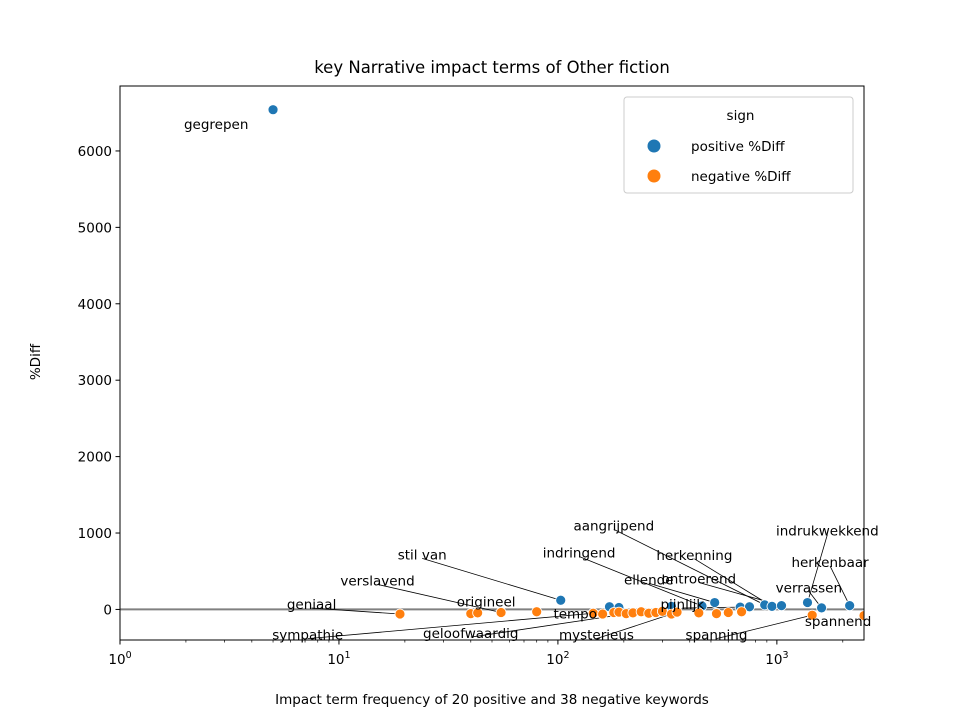  Describe the element at coordinates (95, 458) in the screenshot. I see `y-tick-label: 2000` at that location.